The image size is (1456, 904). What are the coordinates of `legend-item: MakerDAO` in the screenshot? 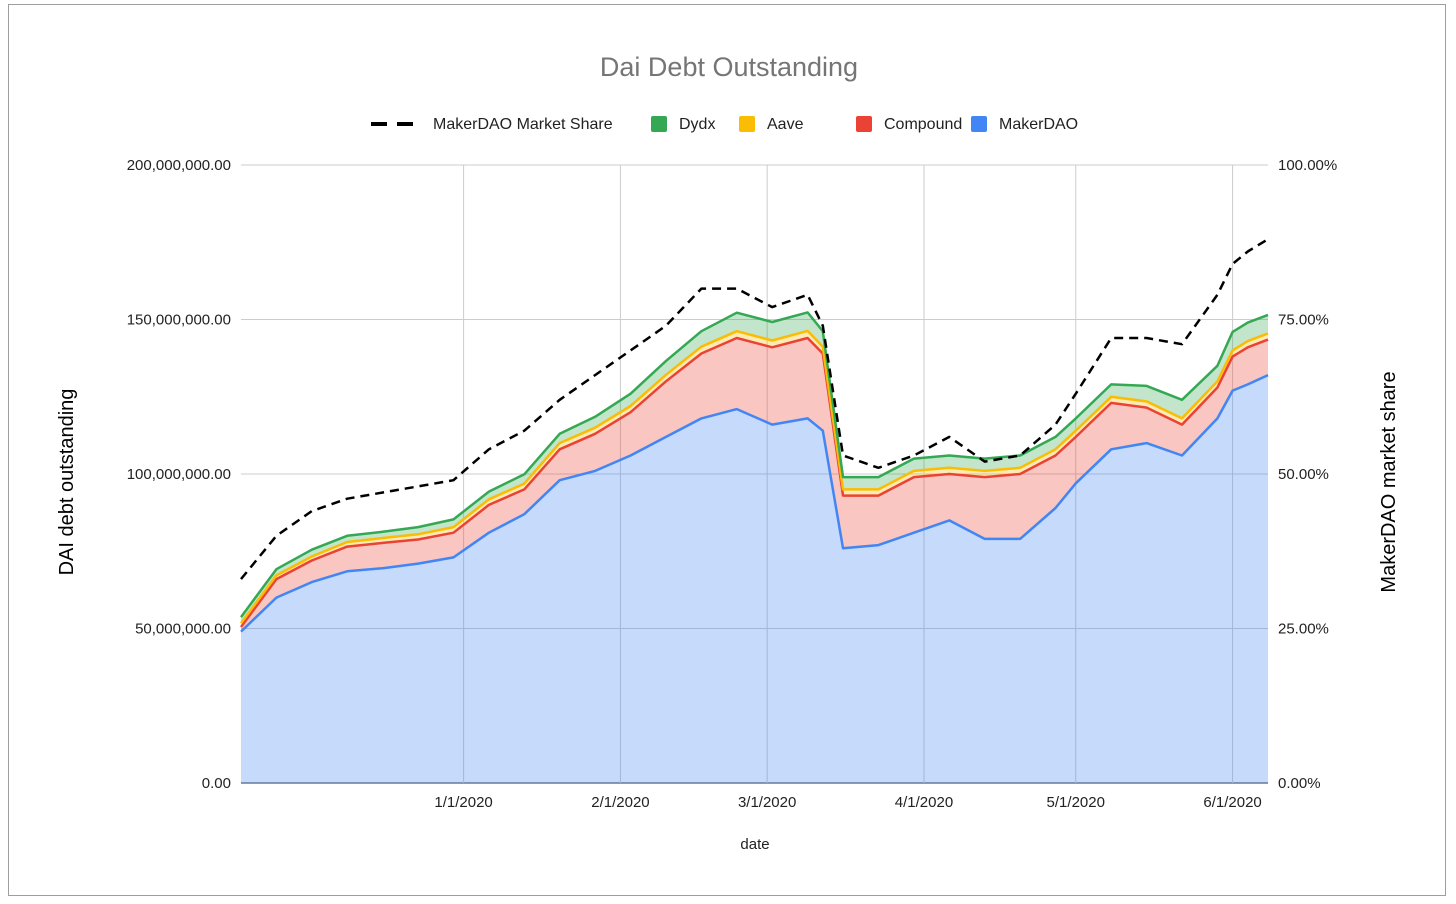 It's located at (1024, 124).